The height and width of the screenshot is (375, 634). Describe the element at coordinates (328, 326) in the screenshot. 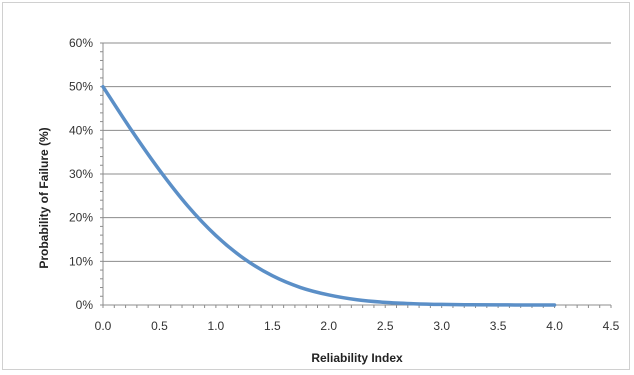

I see `x-tick-label: 2.0` at that location.